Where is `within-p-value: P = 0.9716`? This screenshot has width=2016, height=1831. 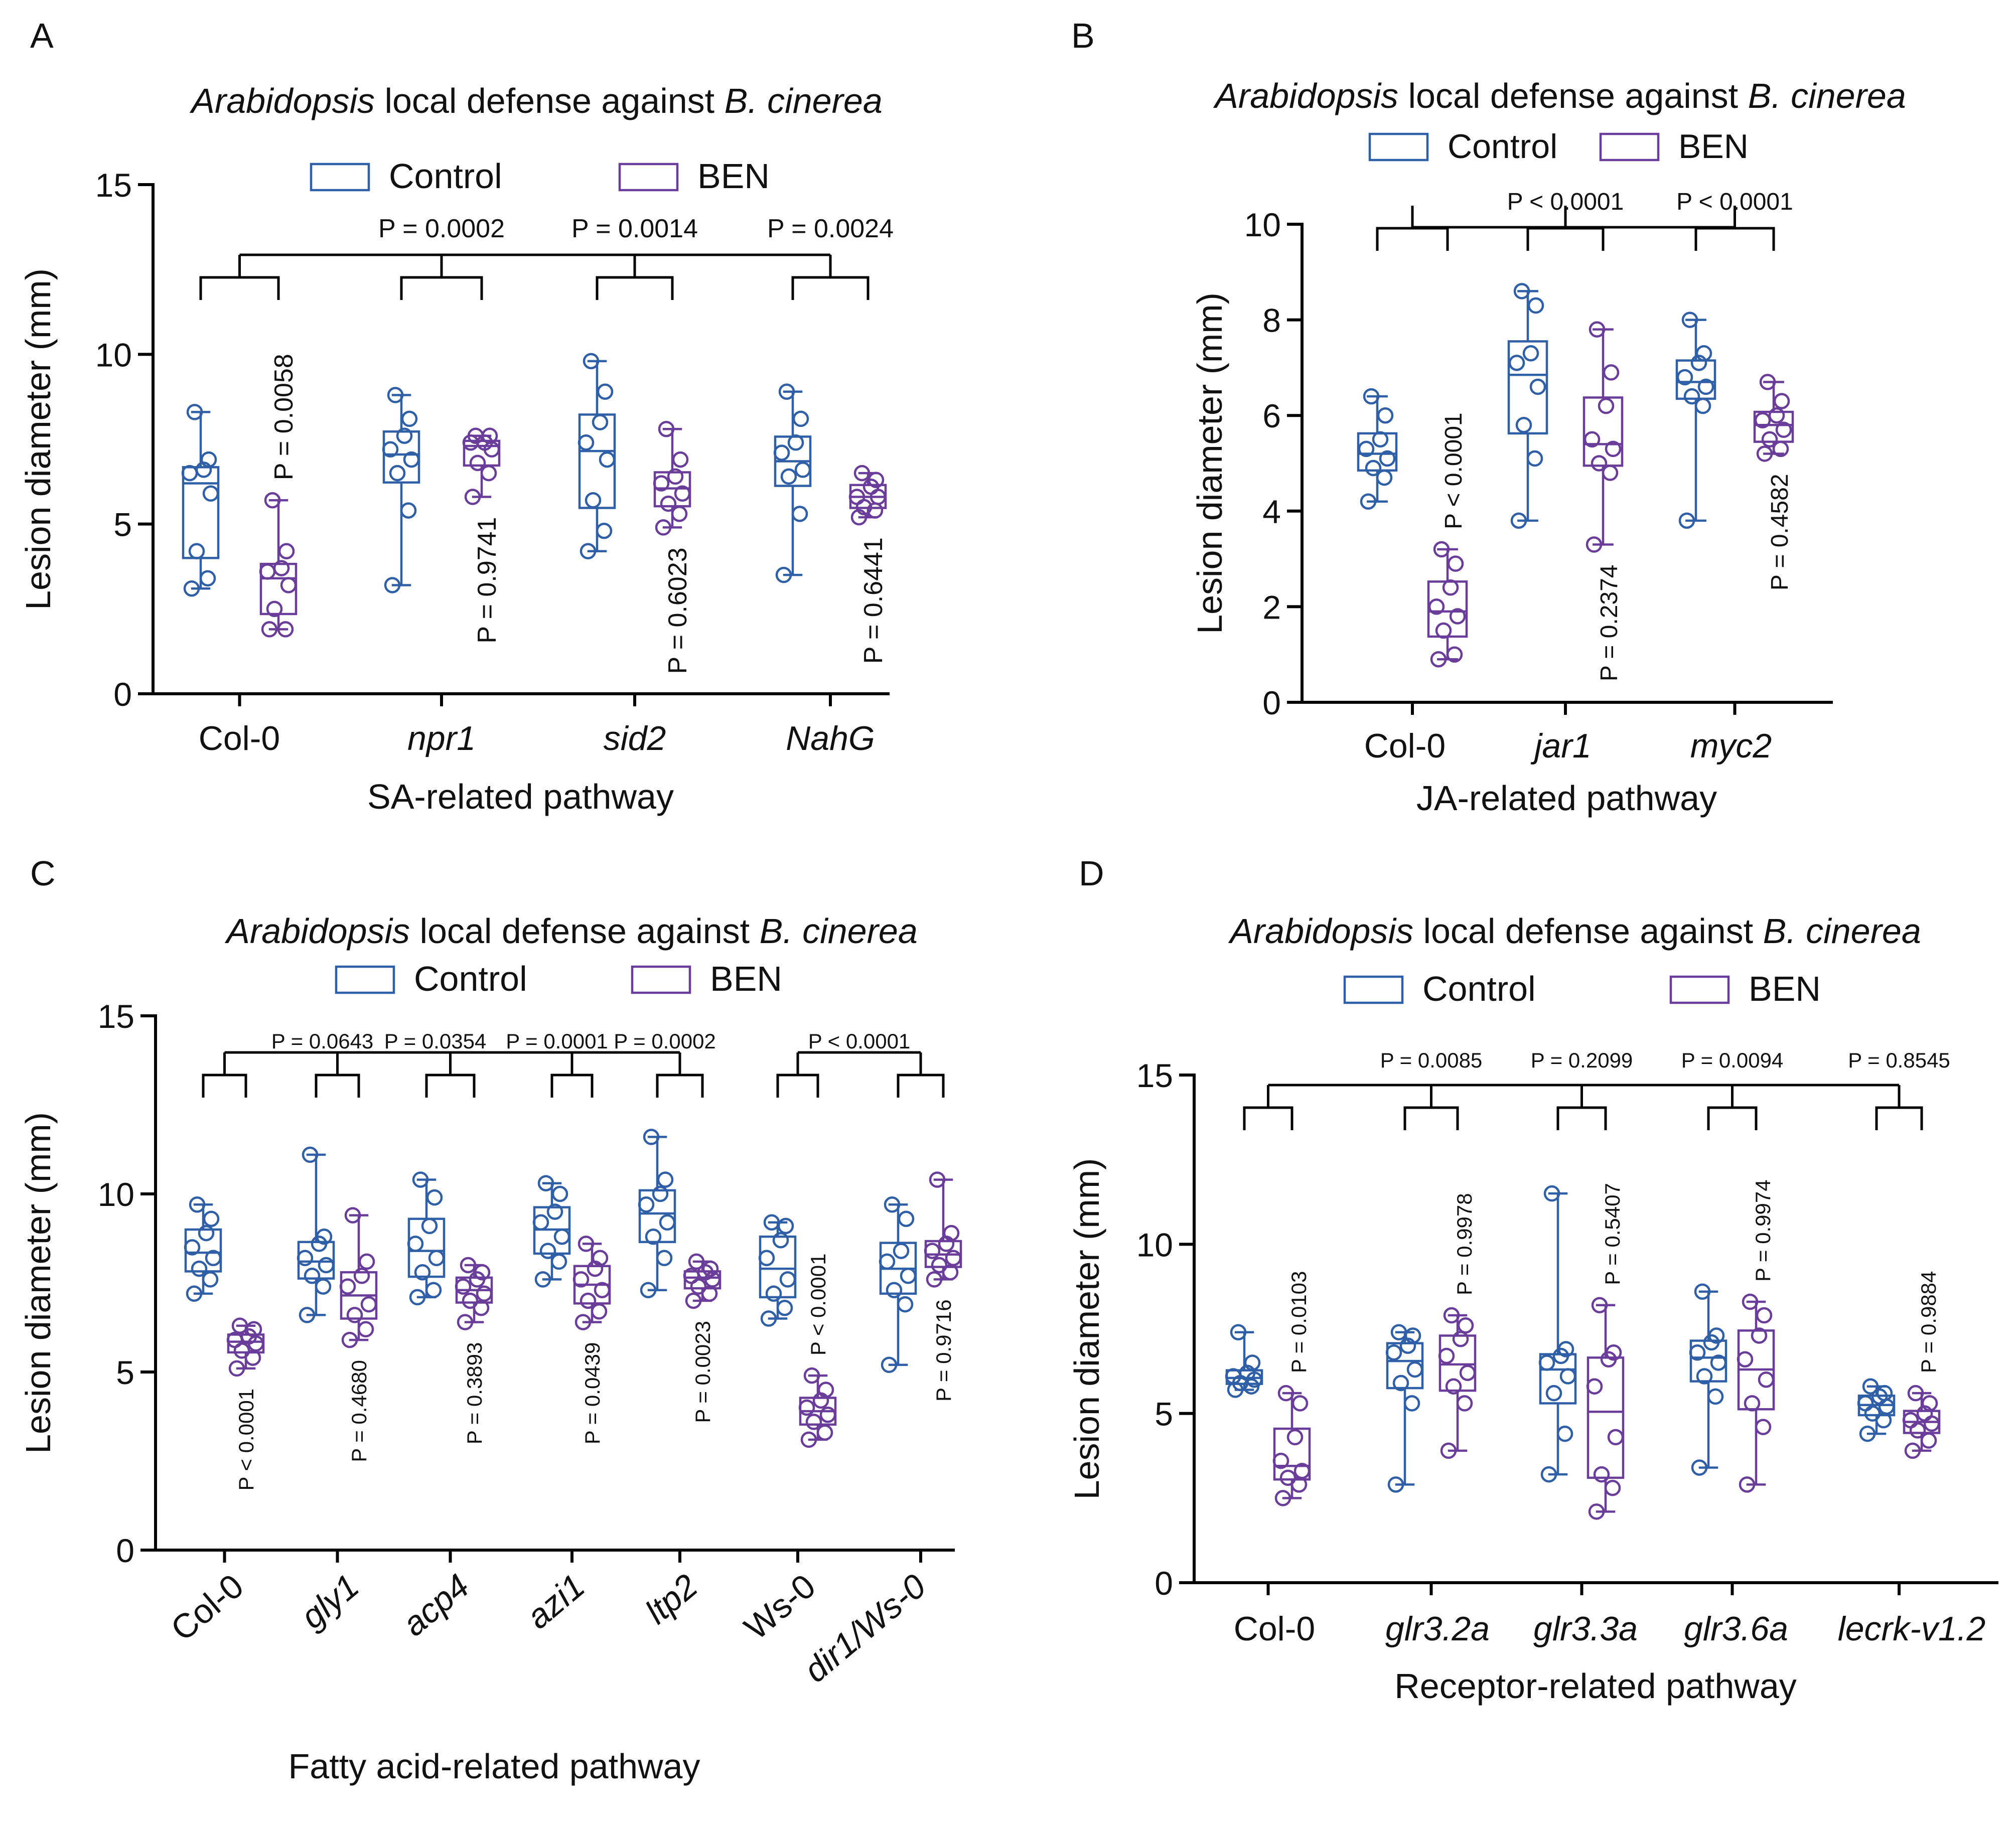 within-p-value: P = 0.9716 is located at coordinates (943, 1350).